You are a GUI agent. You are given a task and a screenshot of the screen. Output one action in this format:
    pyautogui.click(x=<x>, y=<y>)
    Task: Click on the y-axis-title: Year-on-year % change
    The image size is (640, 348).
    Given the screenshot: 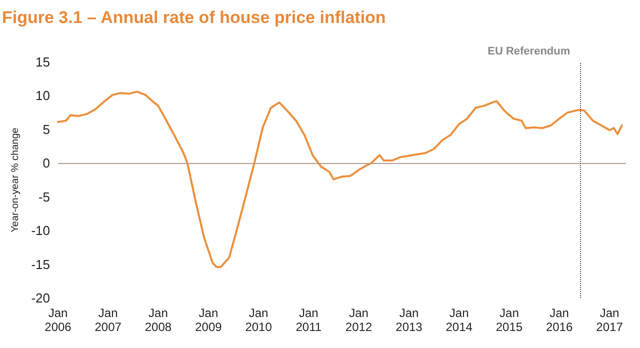 What is the action you would take?
    pyautogui.click(x=15, y=179)
    